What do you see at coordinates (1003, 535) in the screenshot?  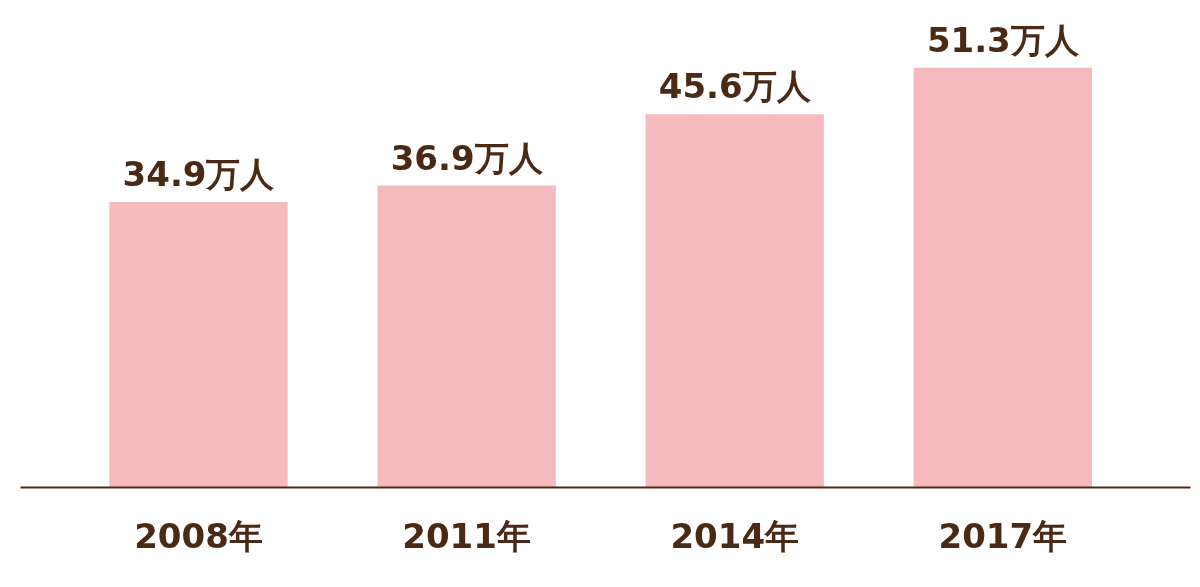 I see `x-tick-label: 2017年` at bounding box center [1003, 535].